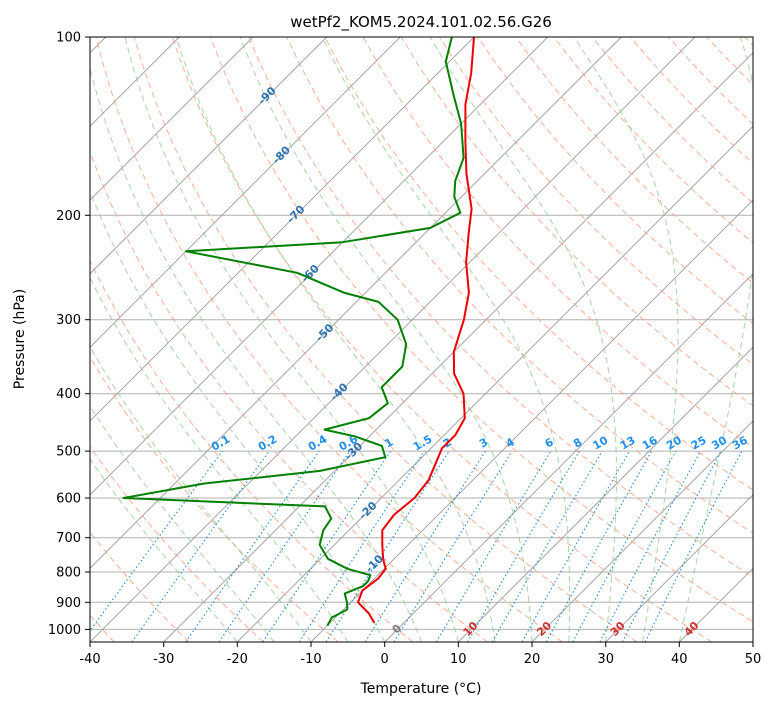  I want to click on y-tick-label: 400, so click(68, 394).